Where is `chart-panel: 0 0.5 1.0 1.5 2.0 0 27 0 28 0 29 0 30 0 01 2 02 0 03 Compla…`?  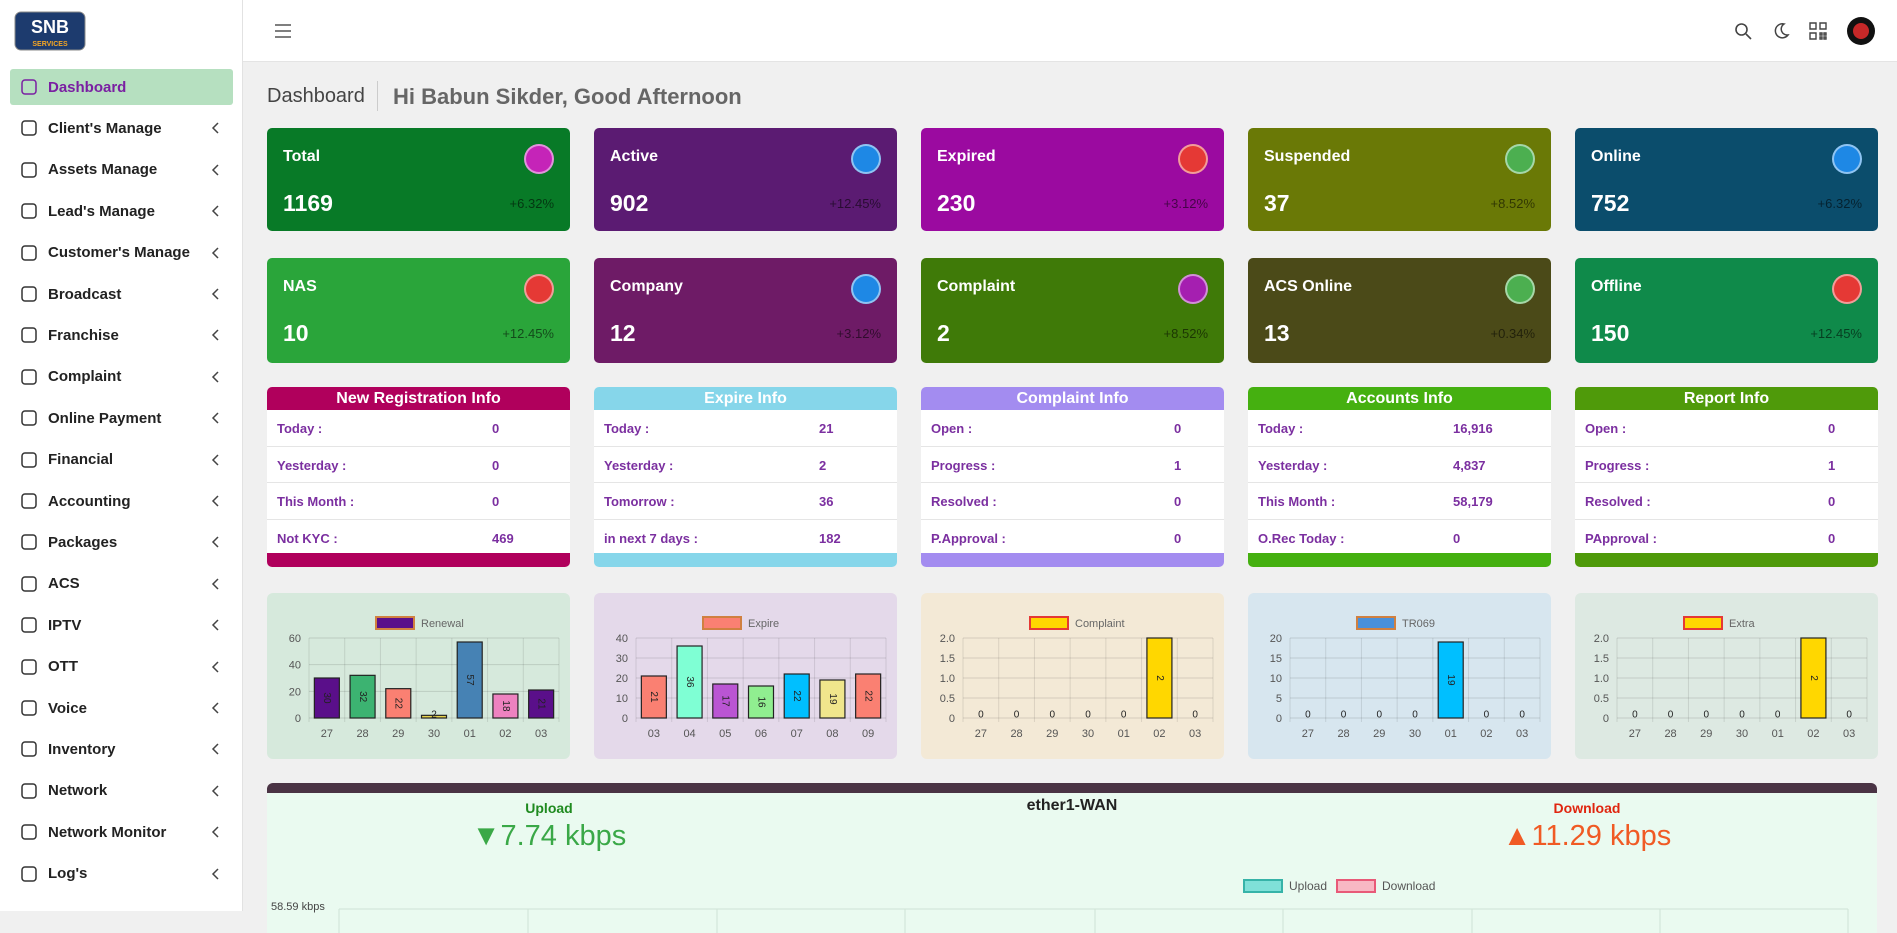 chart-panel: 0 0.5 1.0 1.5 2.0 0 27 0 28 0 29 0 30 0 01 2 02 0 03 Compla… is located at coordinates (1072, 676).